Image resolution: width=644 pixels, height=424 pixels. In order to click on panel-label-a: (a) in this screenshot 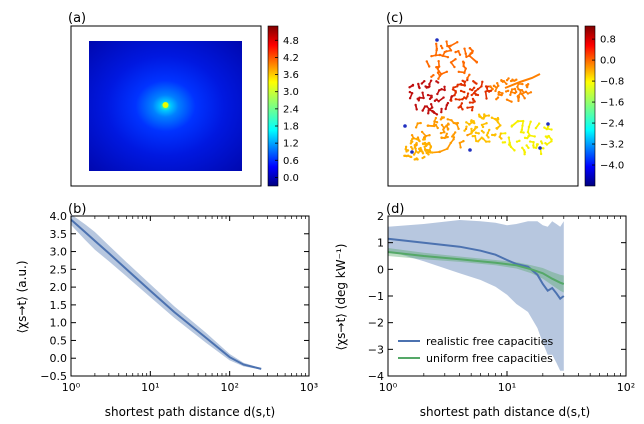, I will do `click(77, 18)`.